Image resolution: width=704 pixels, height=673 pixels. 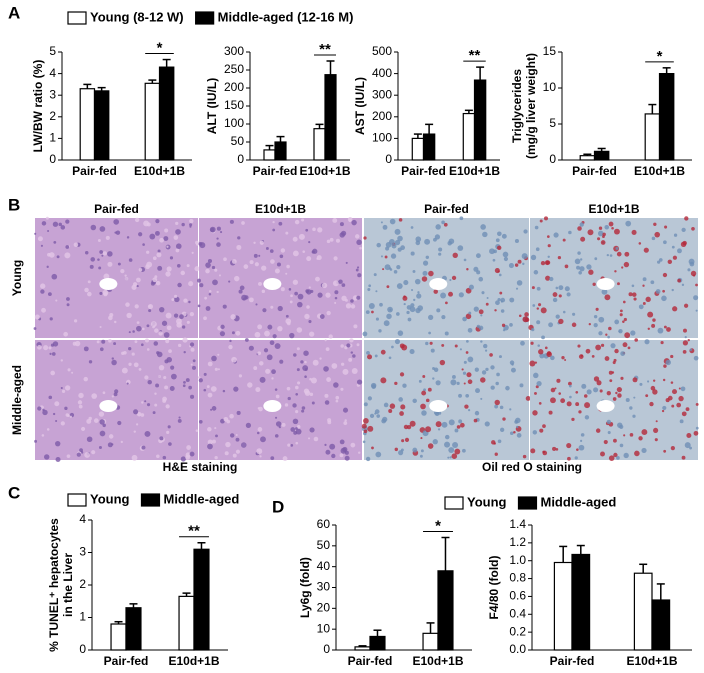 I want to click on y-tick-label: 1, so click(x=82, y=617).